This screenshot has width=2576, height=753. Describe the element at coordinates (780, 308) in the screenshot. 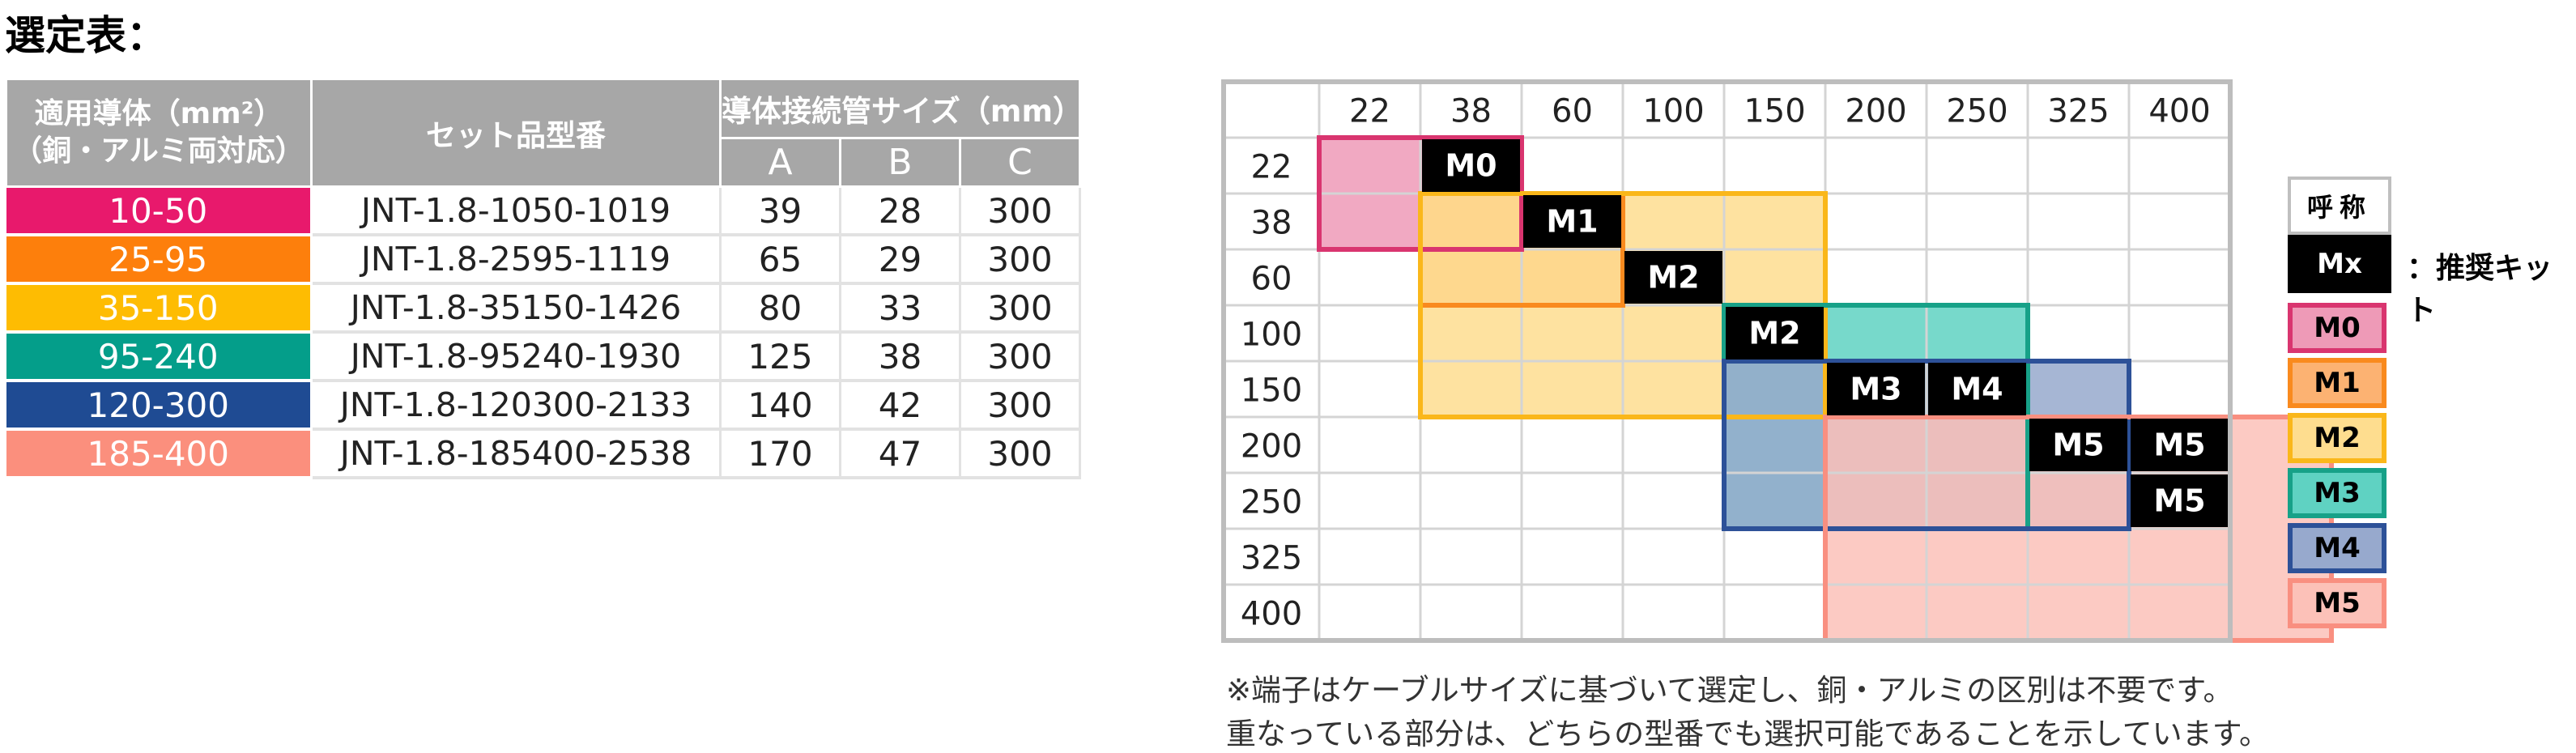

I see `size-a-cell: 80` at that location.